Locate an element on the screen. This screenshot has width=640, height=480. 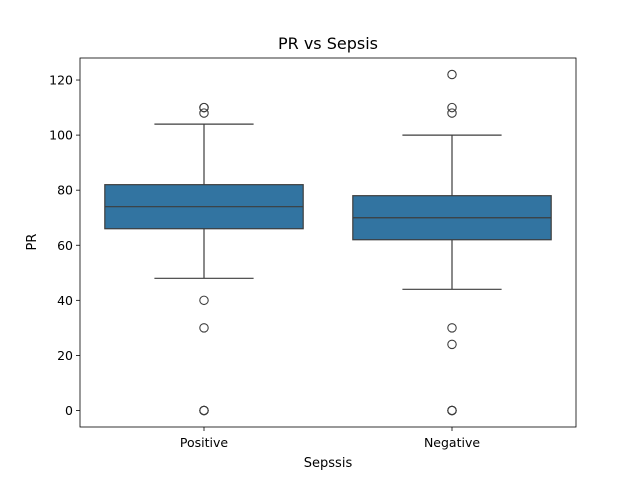
y-tick-label: 80 is located at coordinates (65, 190).